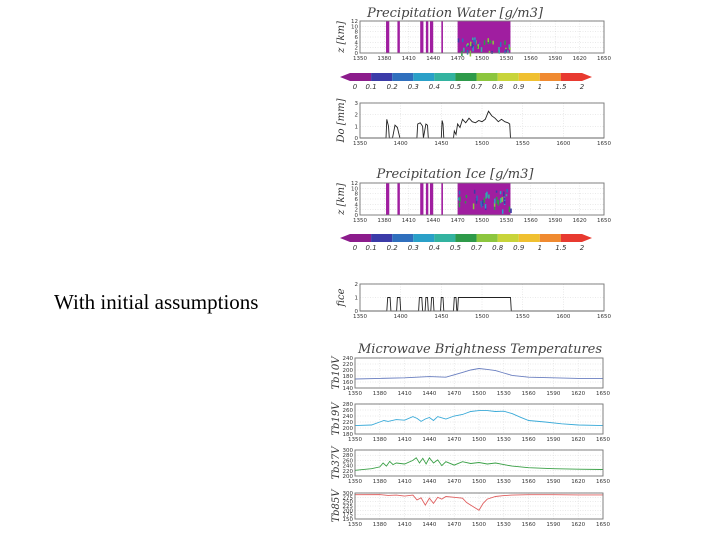 This screenshot has width=720, height=540. What do you see at coordinates (523, 144) in the screenshot?
I see `x-tick-label: 1550` at bounding box center [523, 144].